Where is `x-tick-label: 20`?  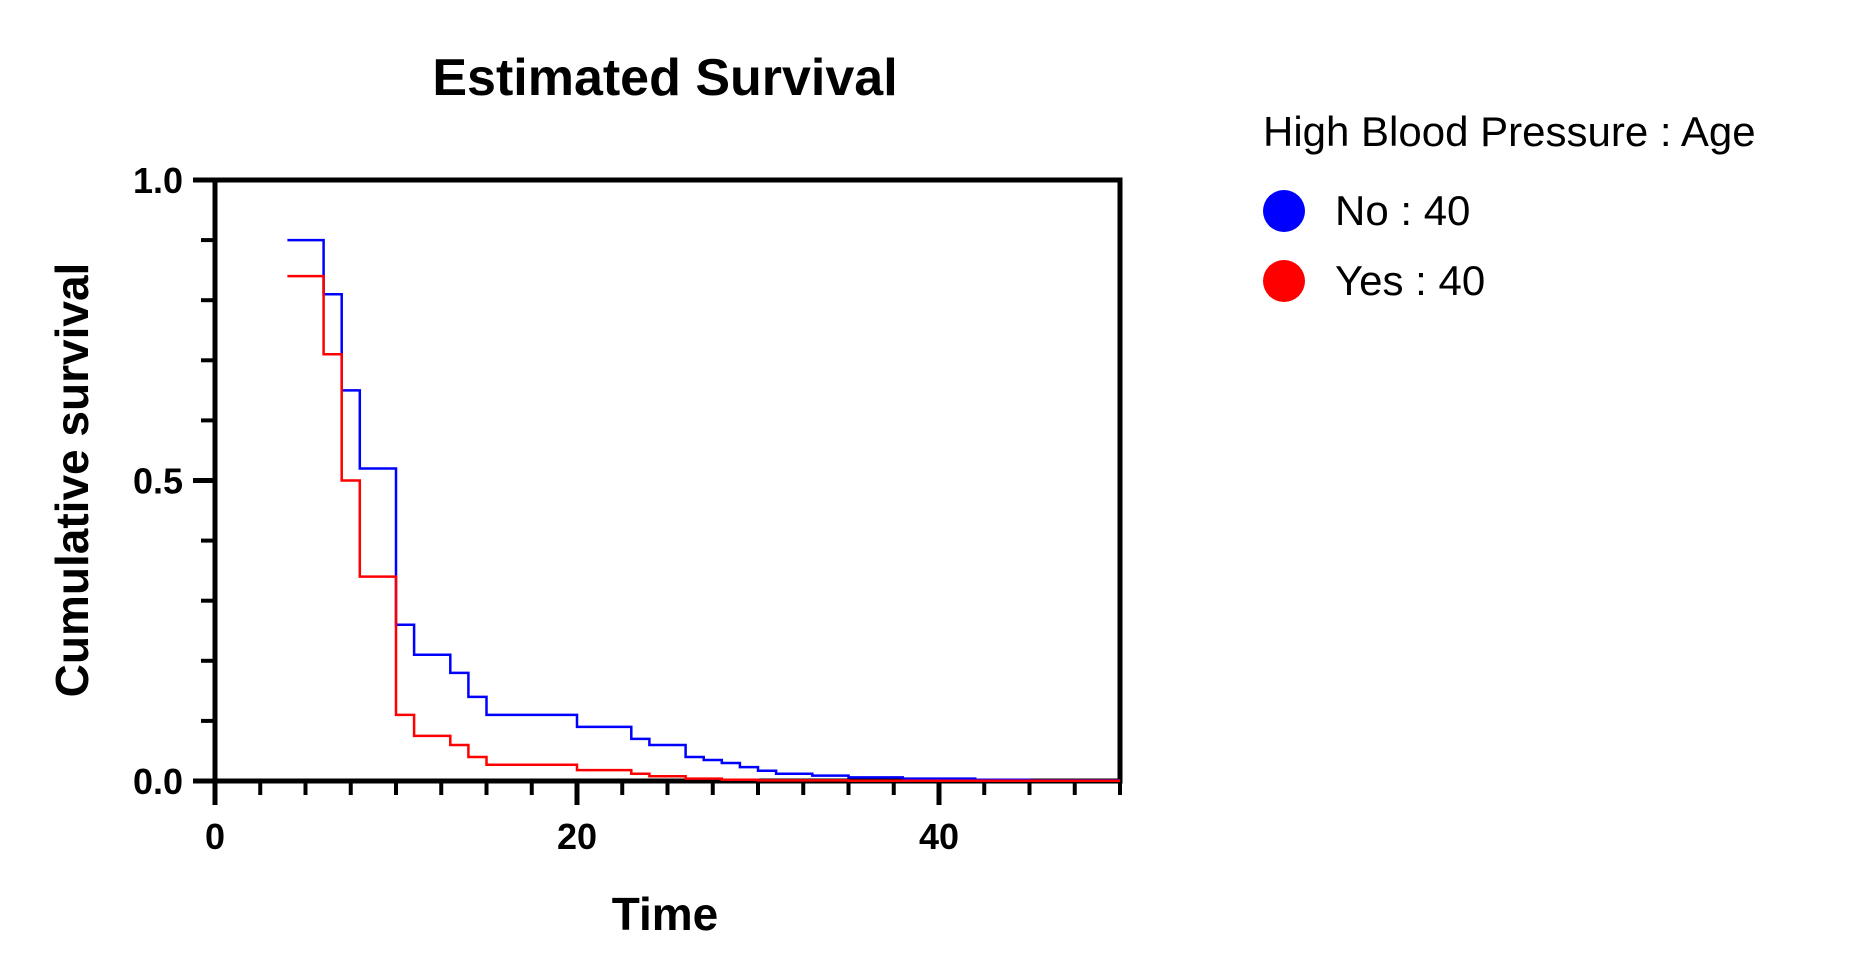
x-tick-label: 20 is located at coordinates (577, 836).